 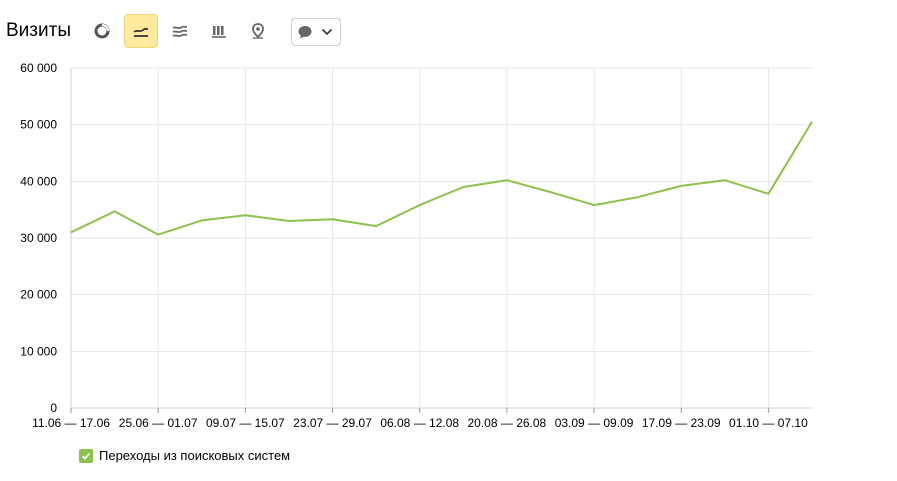 I want to click on x-tick-label: 23.07 — 29.07, so click(x=332, y=423).